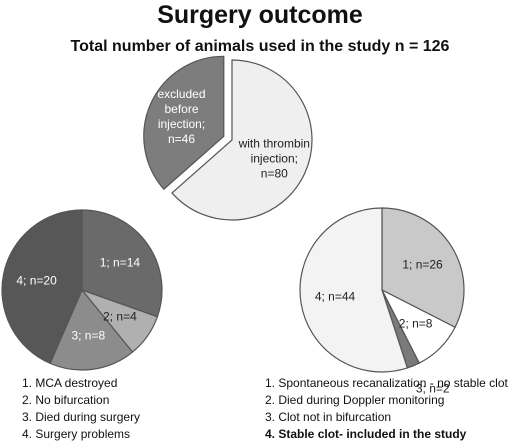 The height and width of the screenshot is (441, 520). What do you see at coordinates (274, 158) in the screenshot?
I see `slice-label: with thrombin injection; n=80` at bounding box center [274, 158].